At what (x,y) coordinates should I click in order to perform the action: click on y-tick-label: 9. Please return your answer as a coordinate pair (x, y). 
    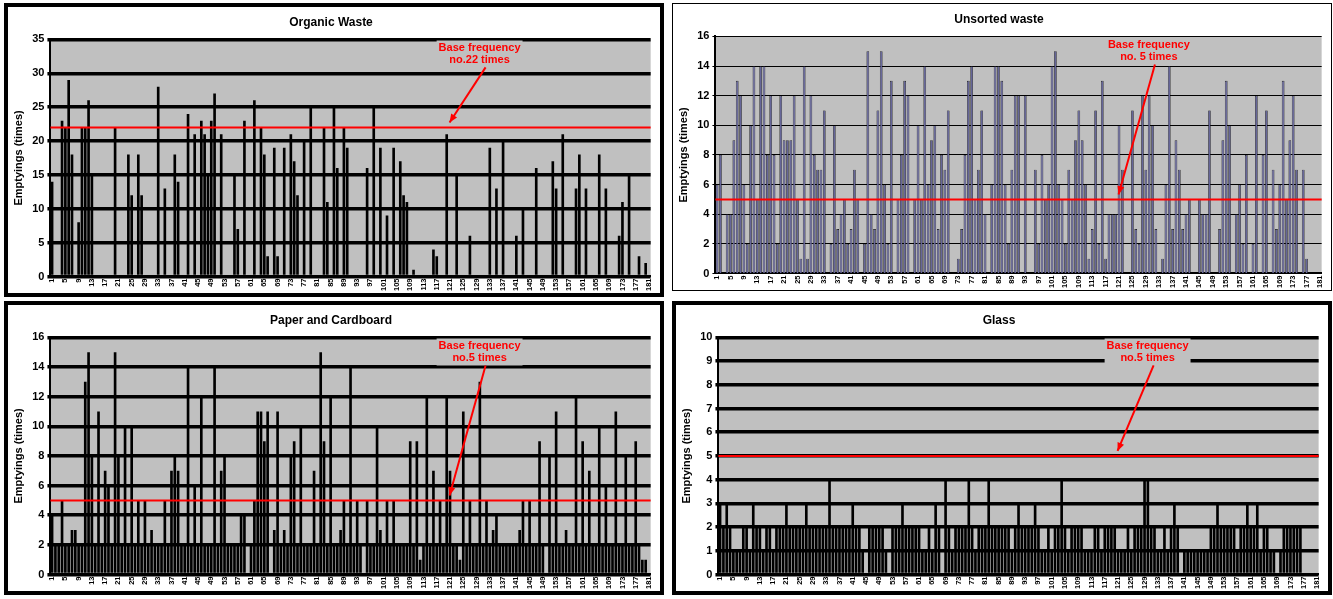
    Looking at the image, I should click on (709, 360).